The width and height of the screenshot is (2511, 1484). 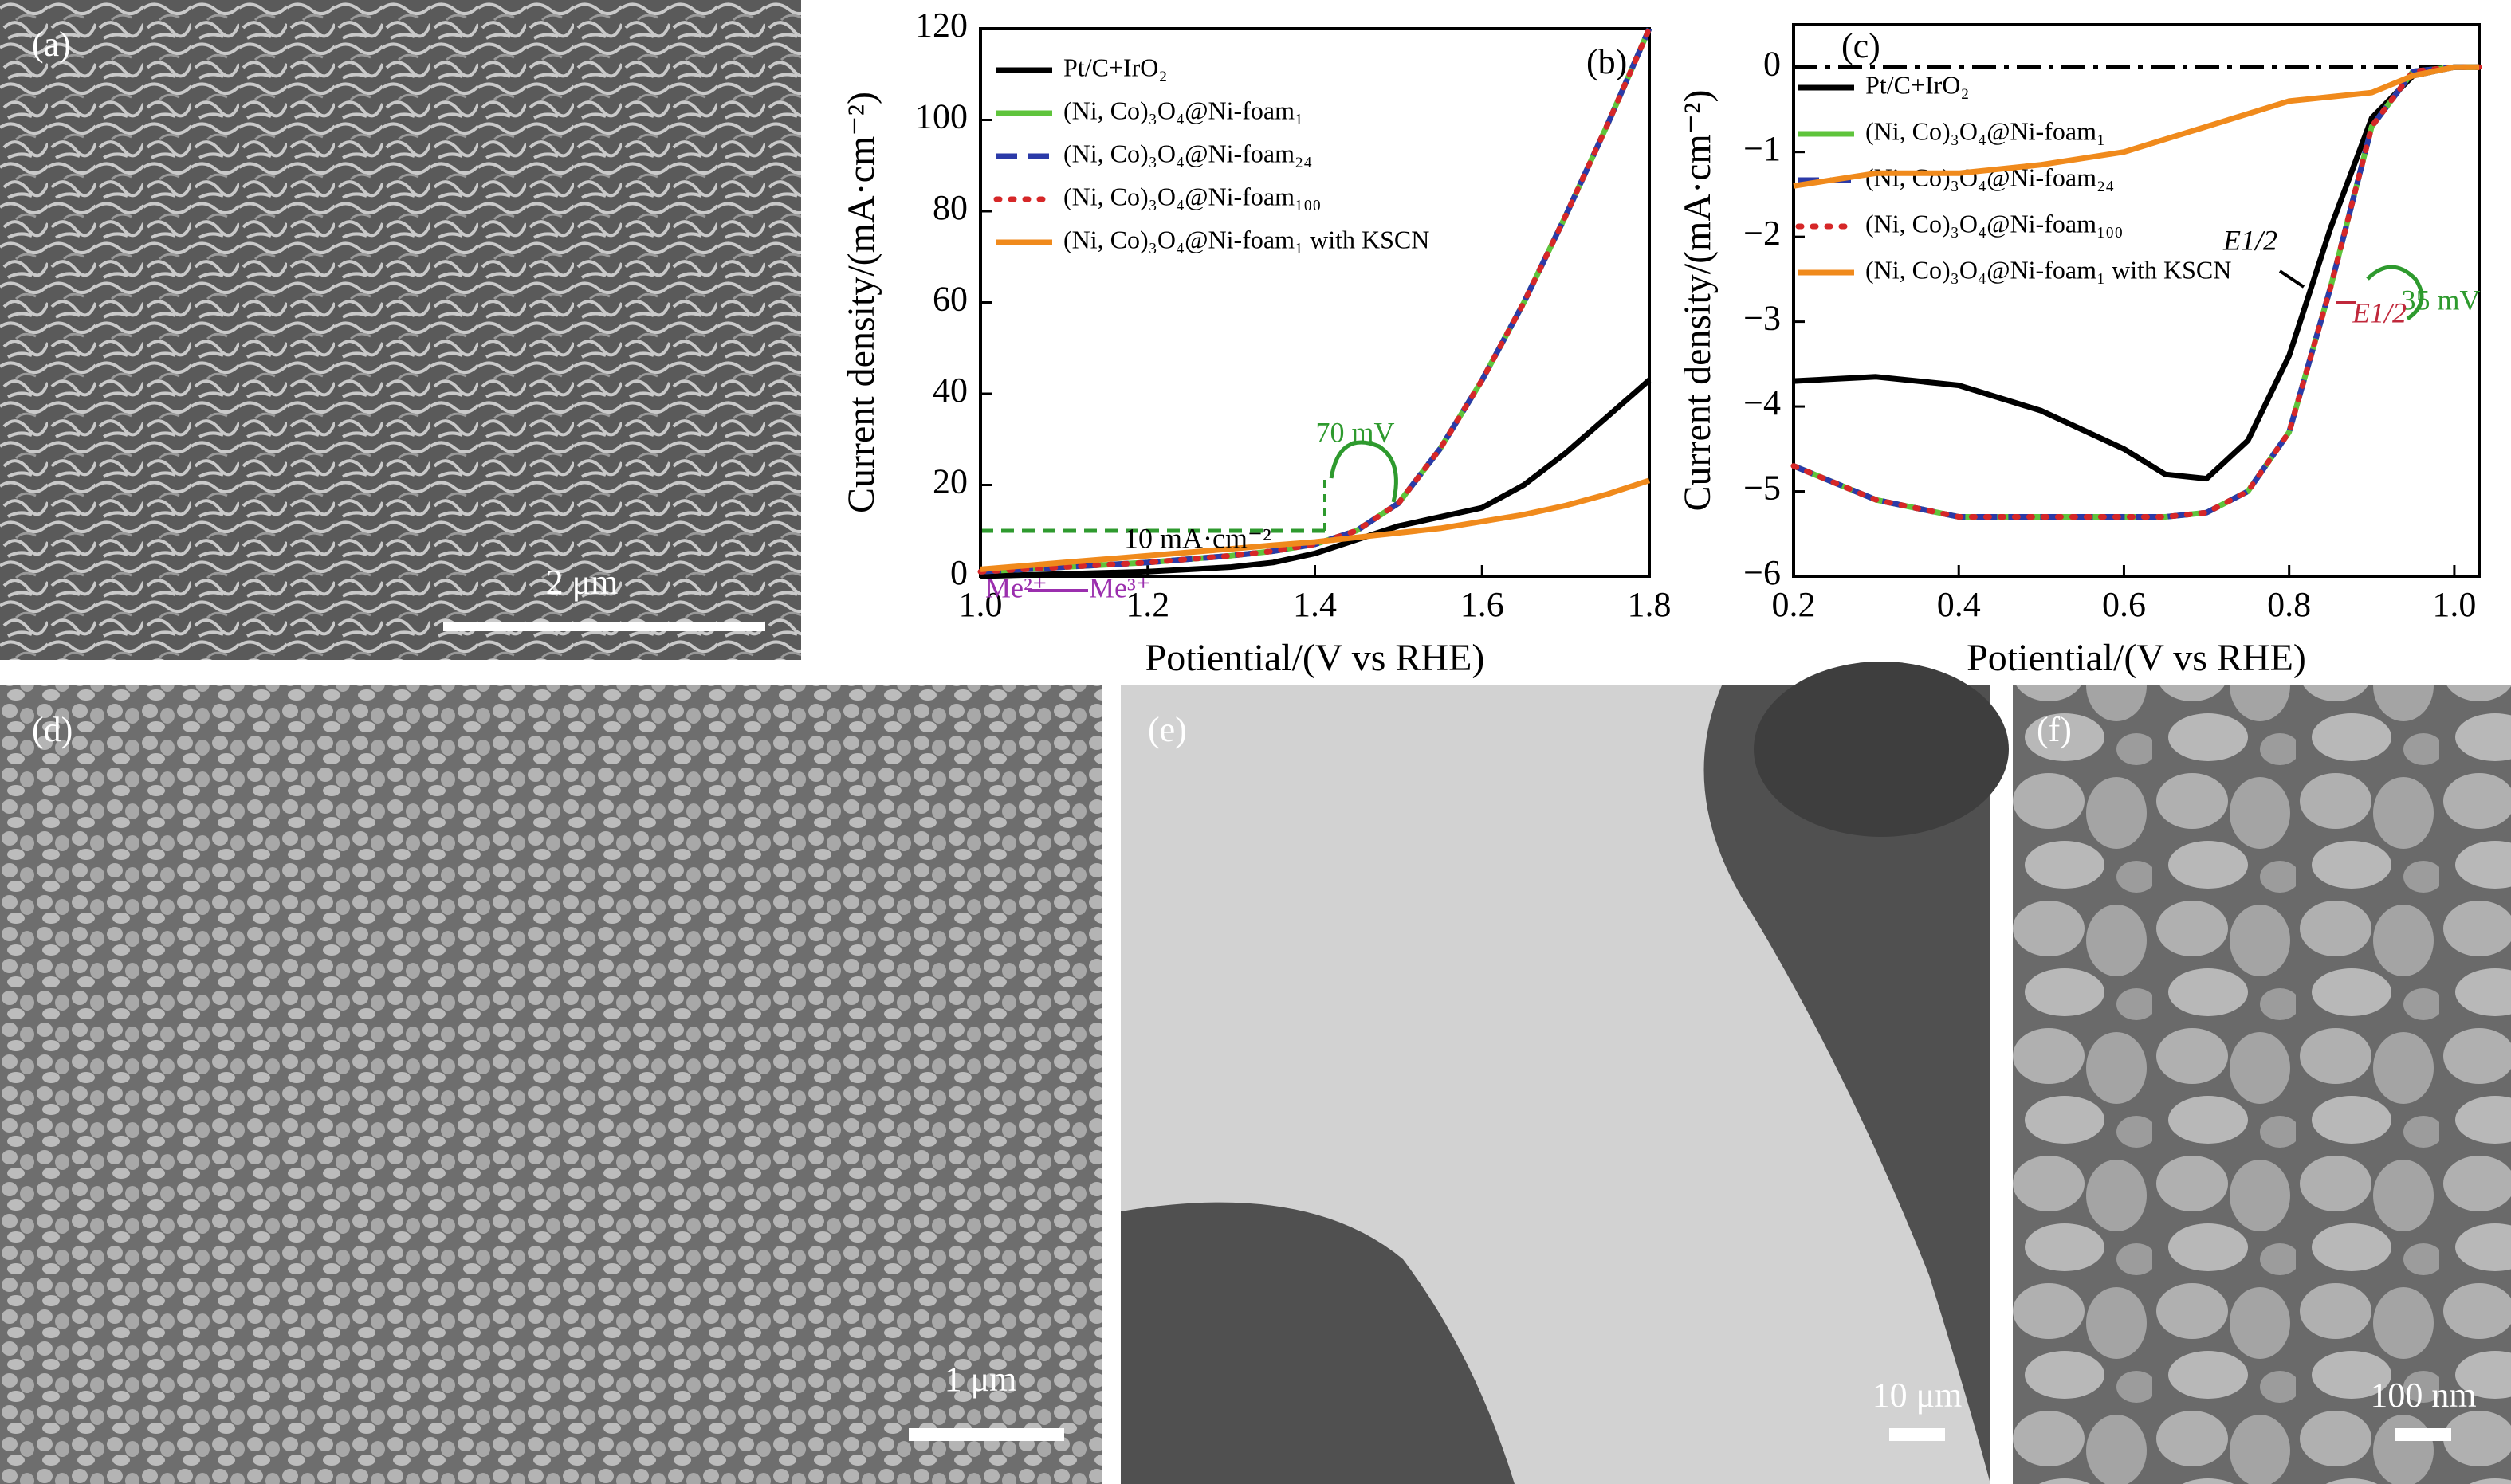 What do you see at coordinates (950, 390) in the screenshot?
I see `y-tick-label: 40` at bounding box center [950, 390].